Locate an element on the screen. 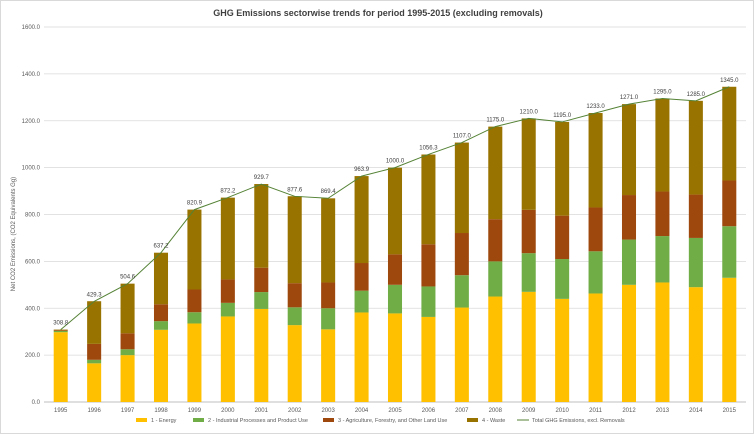 This screenshot has width=754, height=435. total-data-label: 820.9 is located at coordinates (195, 204).